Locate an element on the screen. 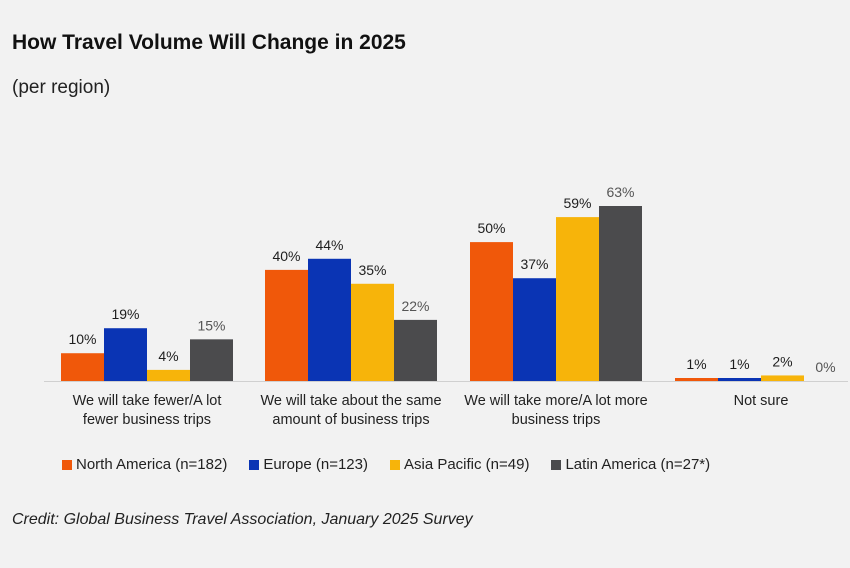  bar-asia-pacific-cat3 is located at coordinates (577, 299).